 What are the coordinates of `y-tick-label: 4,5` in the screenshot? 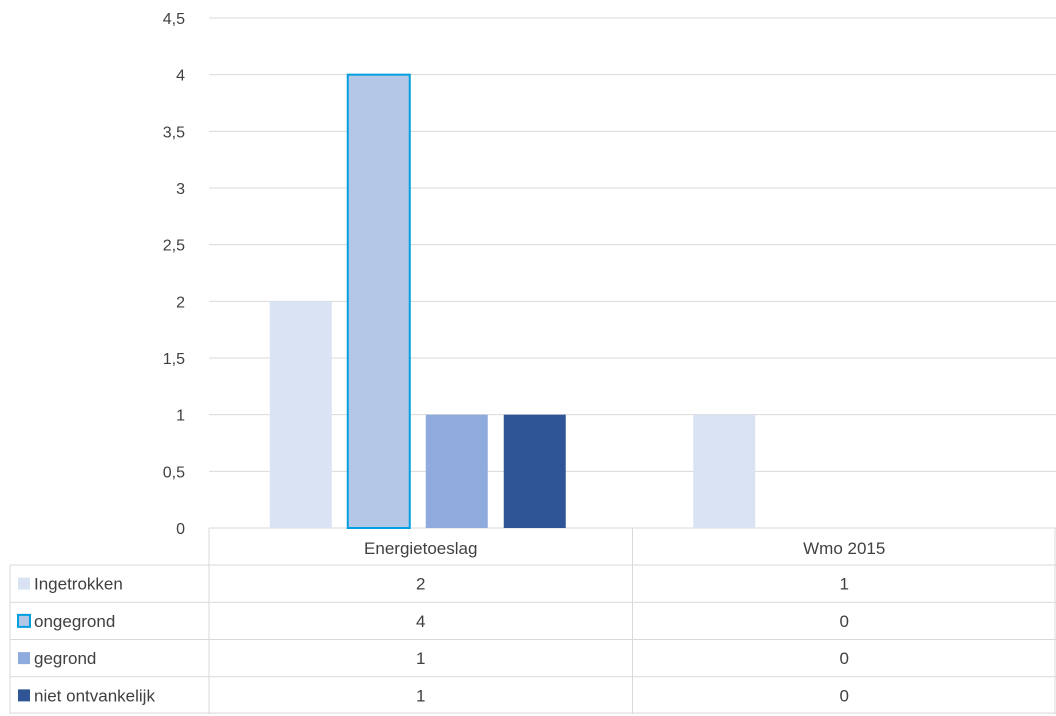 It's located at (174, 19).